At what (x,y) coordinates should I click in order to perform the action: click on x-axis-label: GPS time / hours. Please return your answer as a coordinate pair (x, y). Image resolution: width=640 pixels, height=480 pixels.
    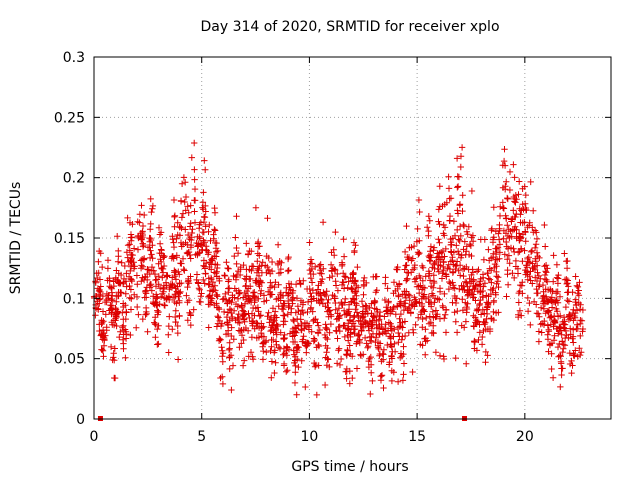
    Looking at the image, I should click on (349, 467).